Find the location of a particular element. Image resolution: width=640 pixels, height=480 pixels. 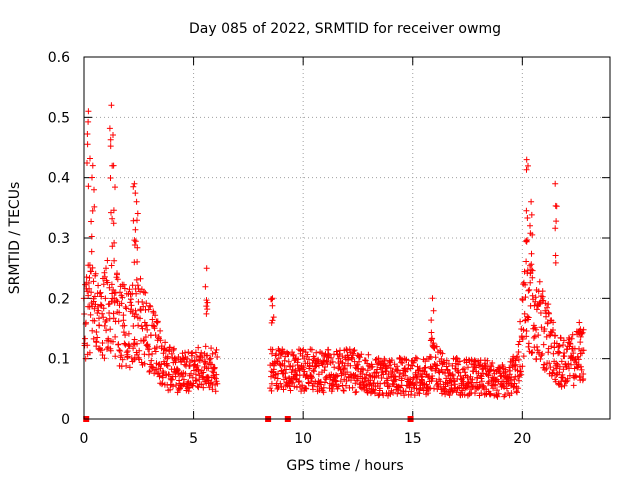

x-axis-label: GPS time / hours is located at coordinates (344, 466).